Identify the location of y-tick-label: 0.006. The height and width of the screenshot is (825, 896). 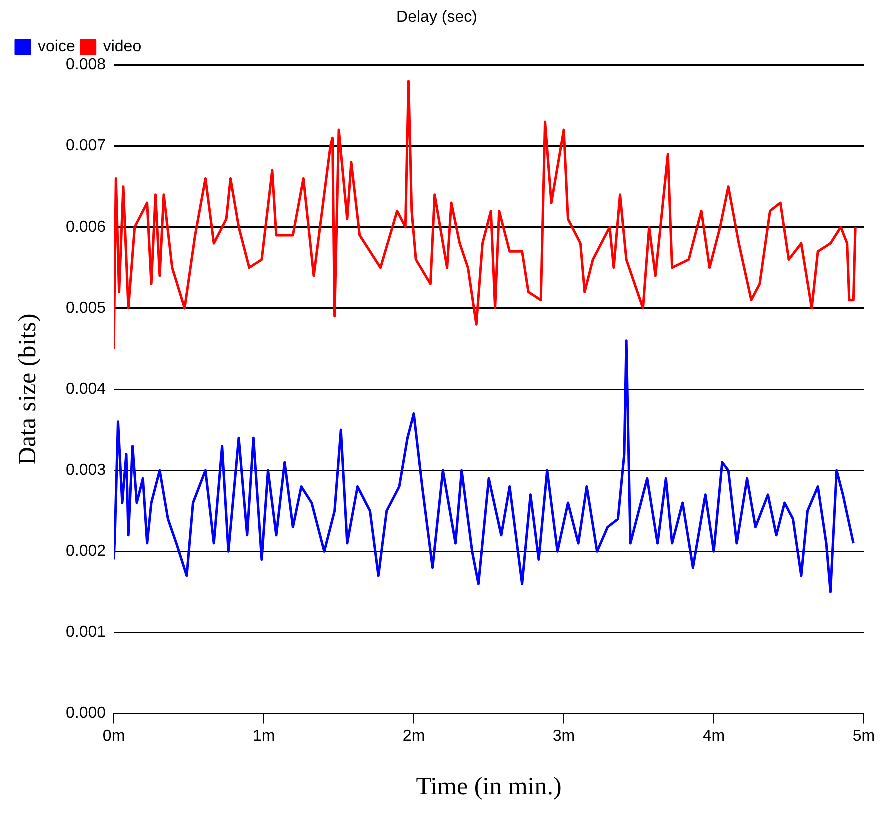
(86, 227).